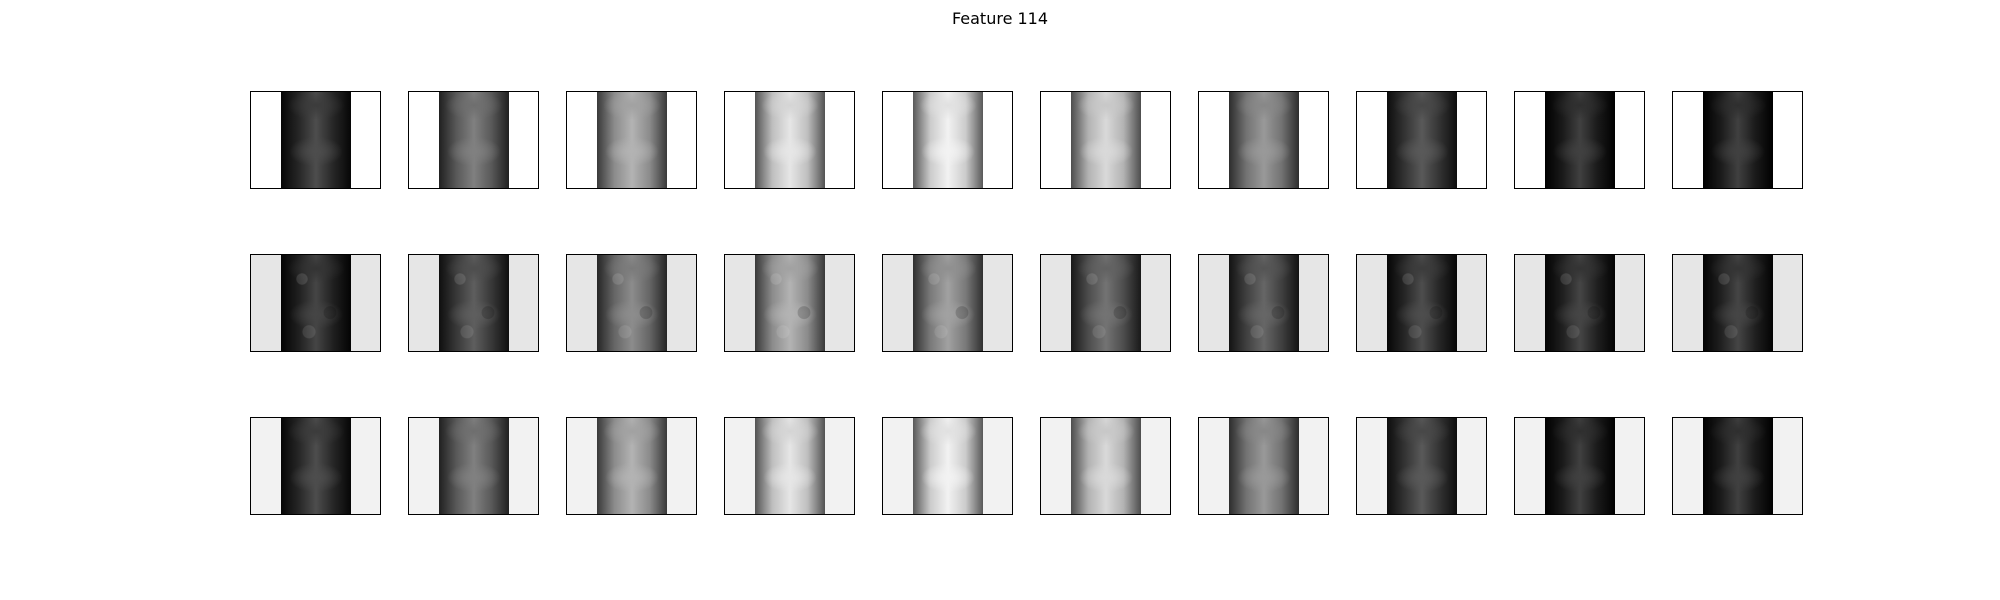  I want to click on figure-title: Feature 114, so click(1000, 18).